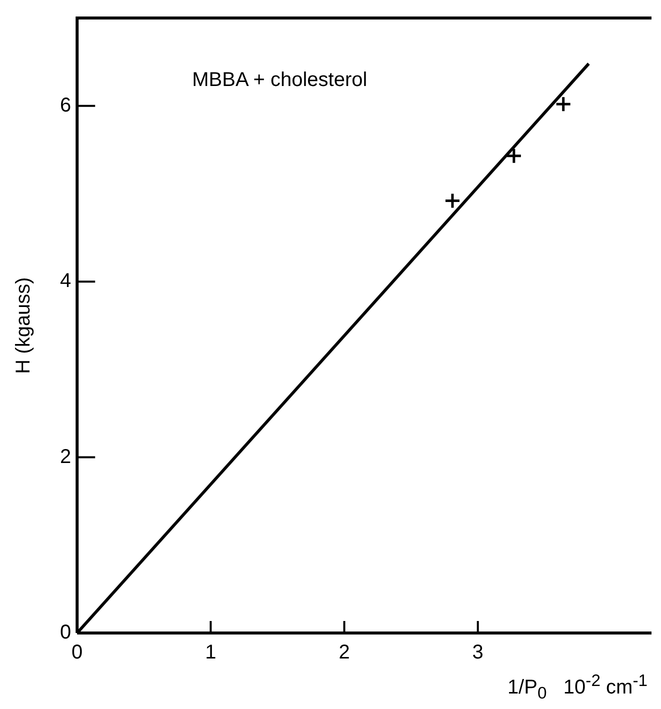 This screenshot has height=709, width=661. Describe the element at coordinates (210, 653) in the screenshot. I see `x-tick-label: 1` at that location.